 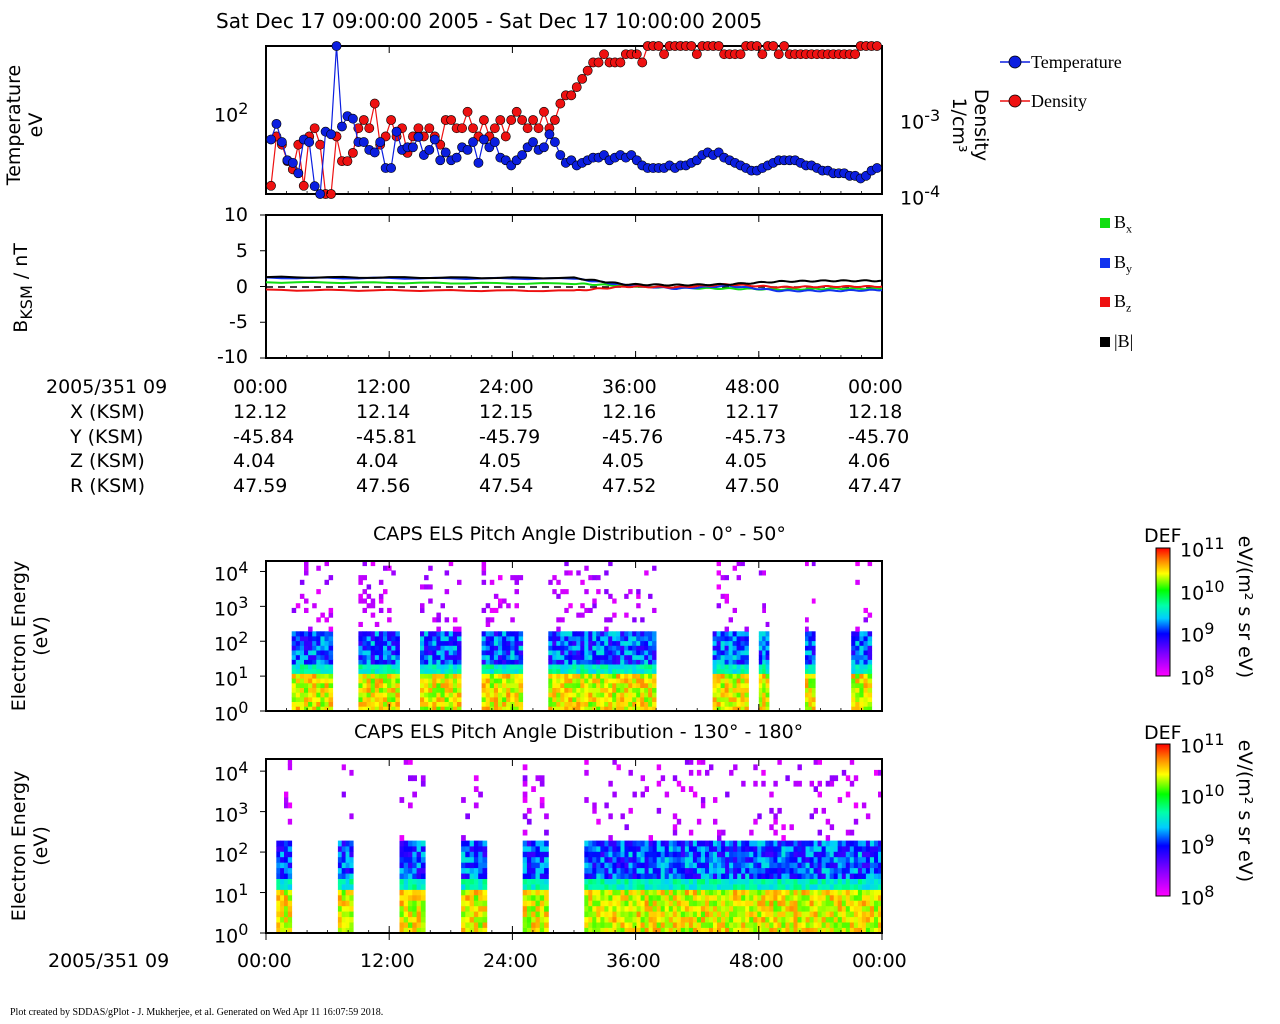 I want to click on temperature-ylabel-line2: eV, so click(x=36, y=125).